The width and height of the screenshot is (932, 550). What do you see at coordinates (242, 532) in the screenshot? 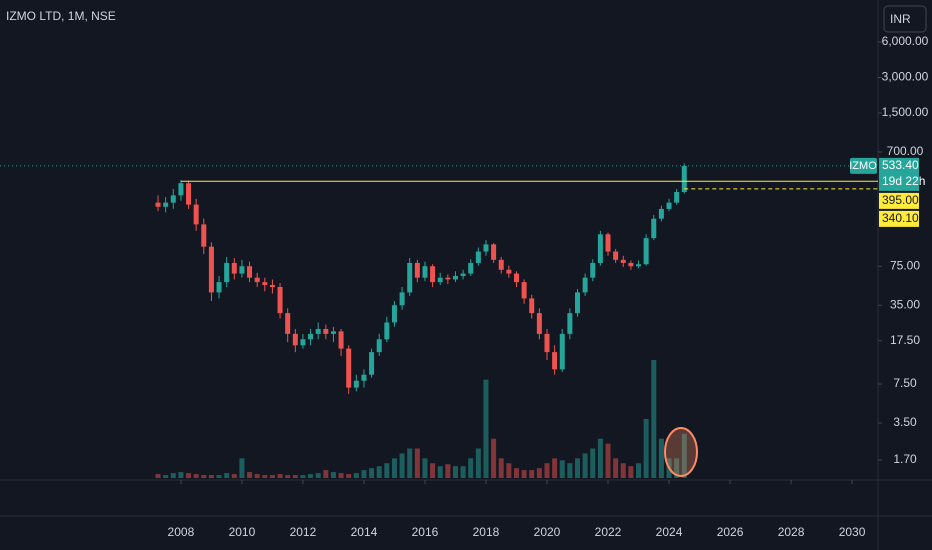
I see `x-tick-label: 2010` at bounding box center [242, 532].